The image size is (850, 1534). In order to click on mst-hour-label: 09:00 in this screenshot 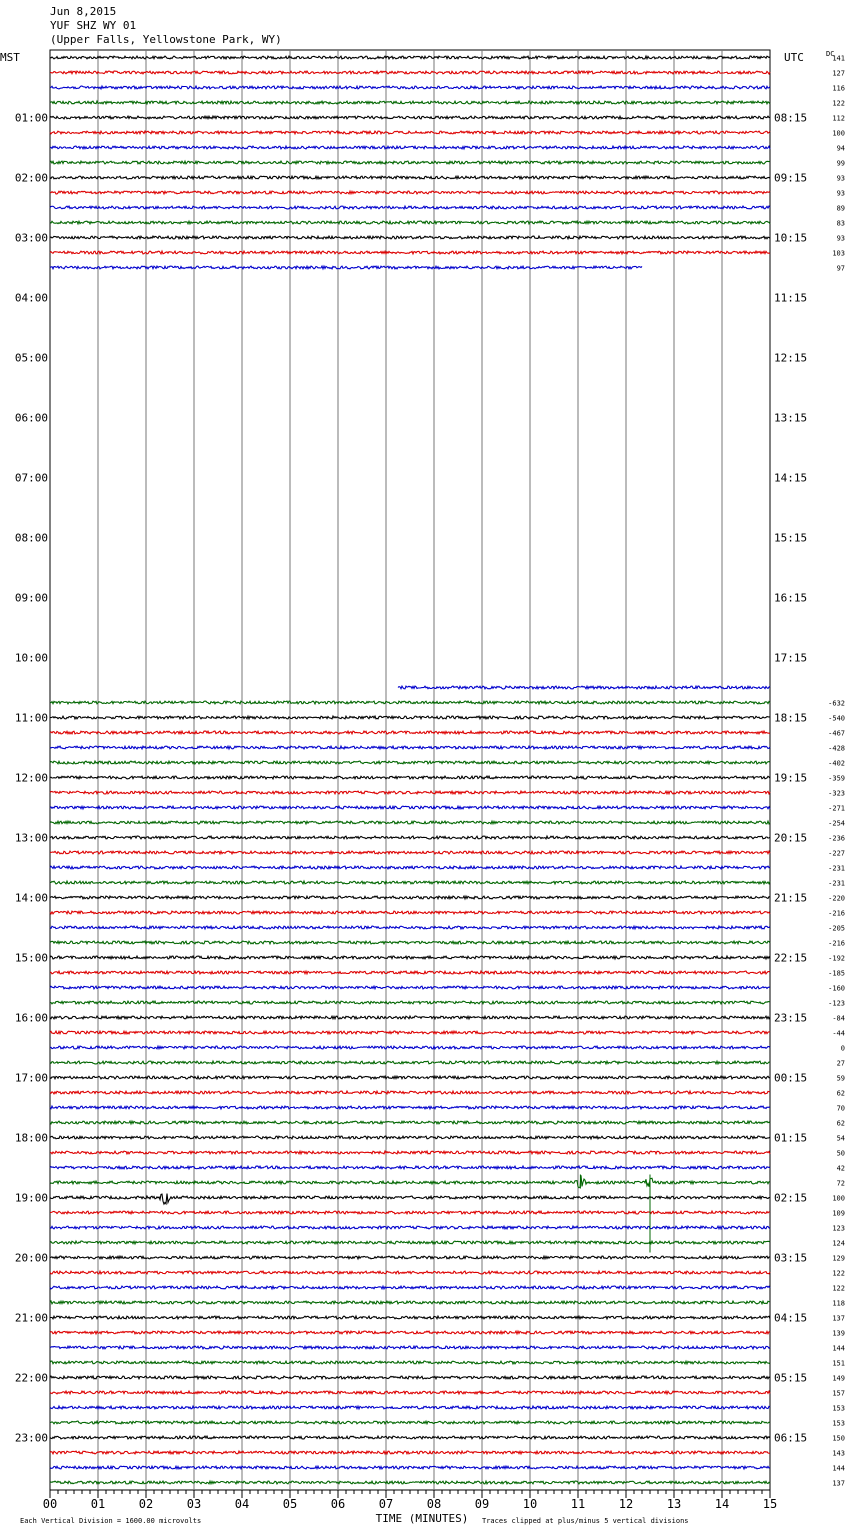, I will do `click(31, 598)`.